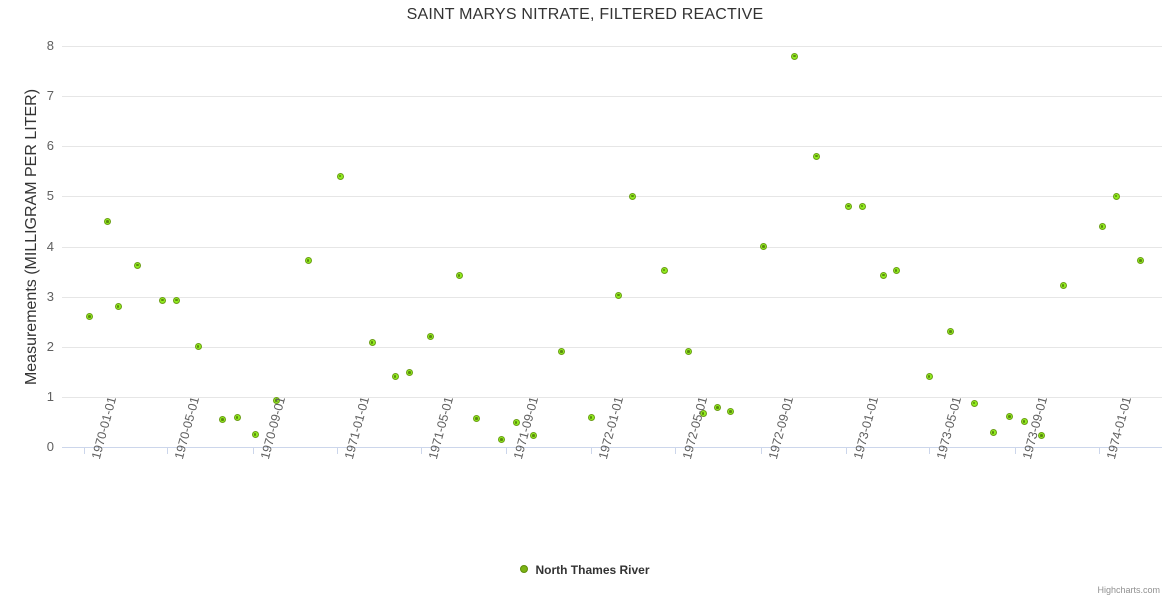  I want to click on y-tick-label: 0, so click(50, 446).